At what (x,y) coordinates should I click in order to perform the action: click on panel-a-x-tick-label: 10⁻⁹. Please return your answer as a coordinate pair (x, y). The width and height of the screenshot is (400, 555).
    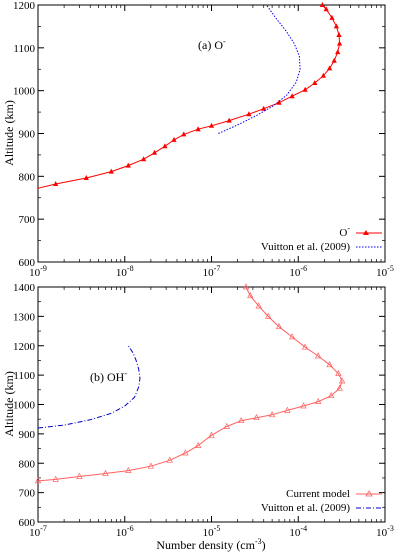
    Looking at the image, I should click on (38, 271).